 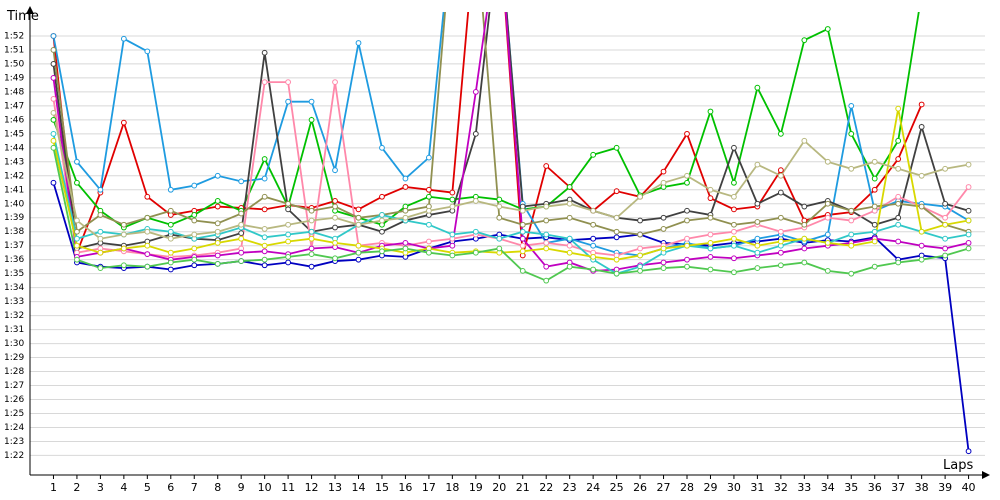 I want to click on y-tick-label: 1:37, so click(x=14, y=246).